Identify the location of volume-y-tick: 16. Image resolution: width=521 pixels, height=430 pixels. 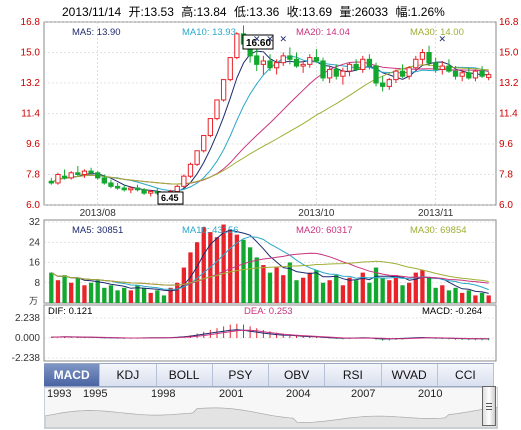
(35, 263).